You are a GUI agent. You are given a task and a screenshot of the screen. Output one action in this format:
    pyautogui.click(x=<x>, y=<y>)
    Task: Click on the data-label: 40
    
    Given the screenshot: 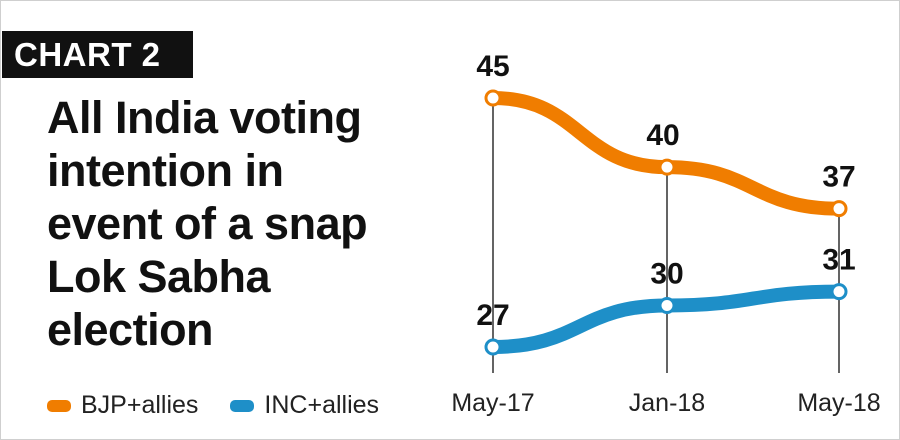 What is the action you would take?
    pyautogui.click(x=662, y=135)
    